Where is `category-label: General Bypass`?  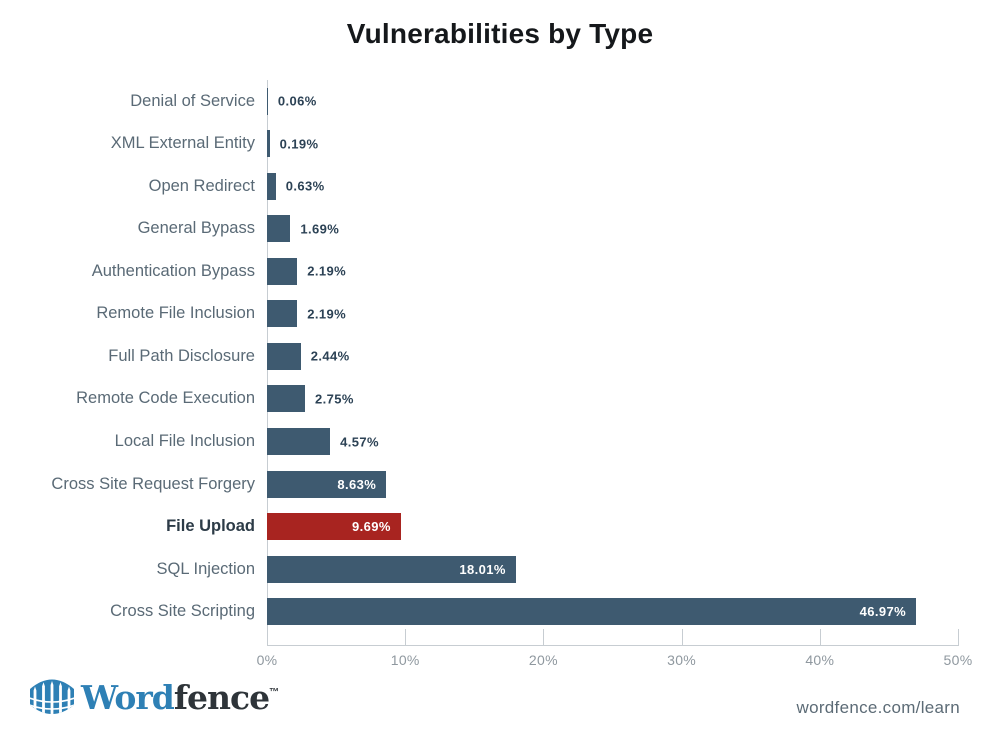
category-label: General Bypass is located at coordinates (196, 228).